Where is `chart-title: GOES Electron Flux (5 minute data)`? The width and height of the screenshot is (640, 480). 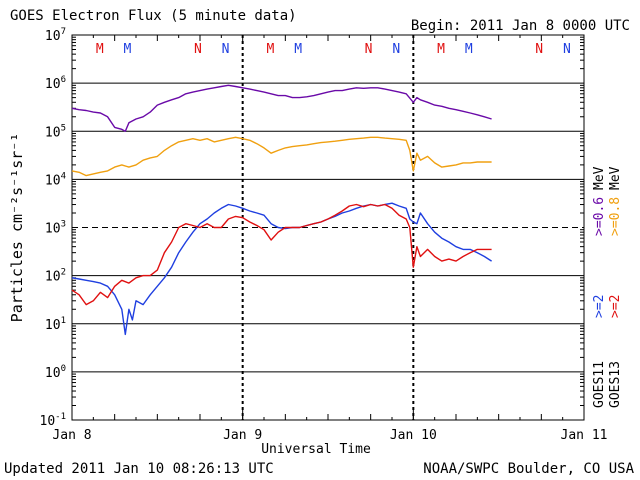
chart-title: GOES Electron Flux (5 minute data) is located at coordinates (153, 16).